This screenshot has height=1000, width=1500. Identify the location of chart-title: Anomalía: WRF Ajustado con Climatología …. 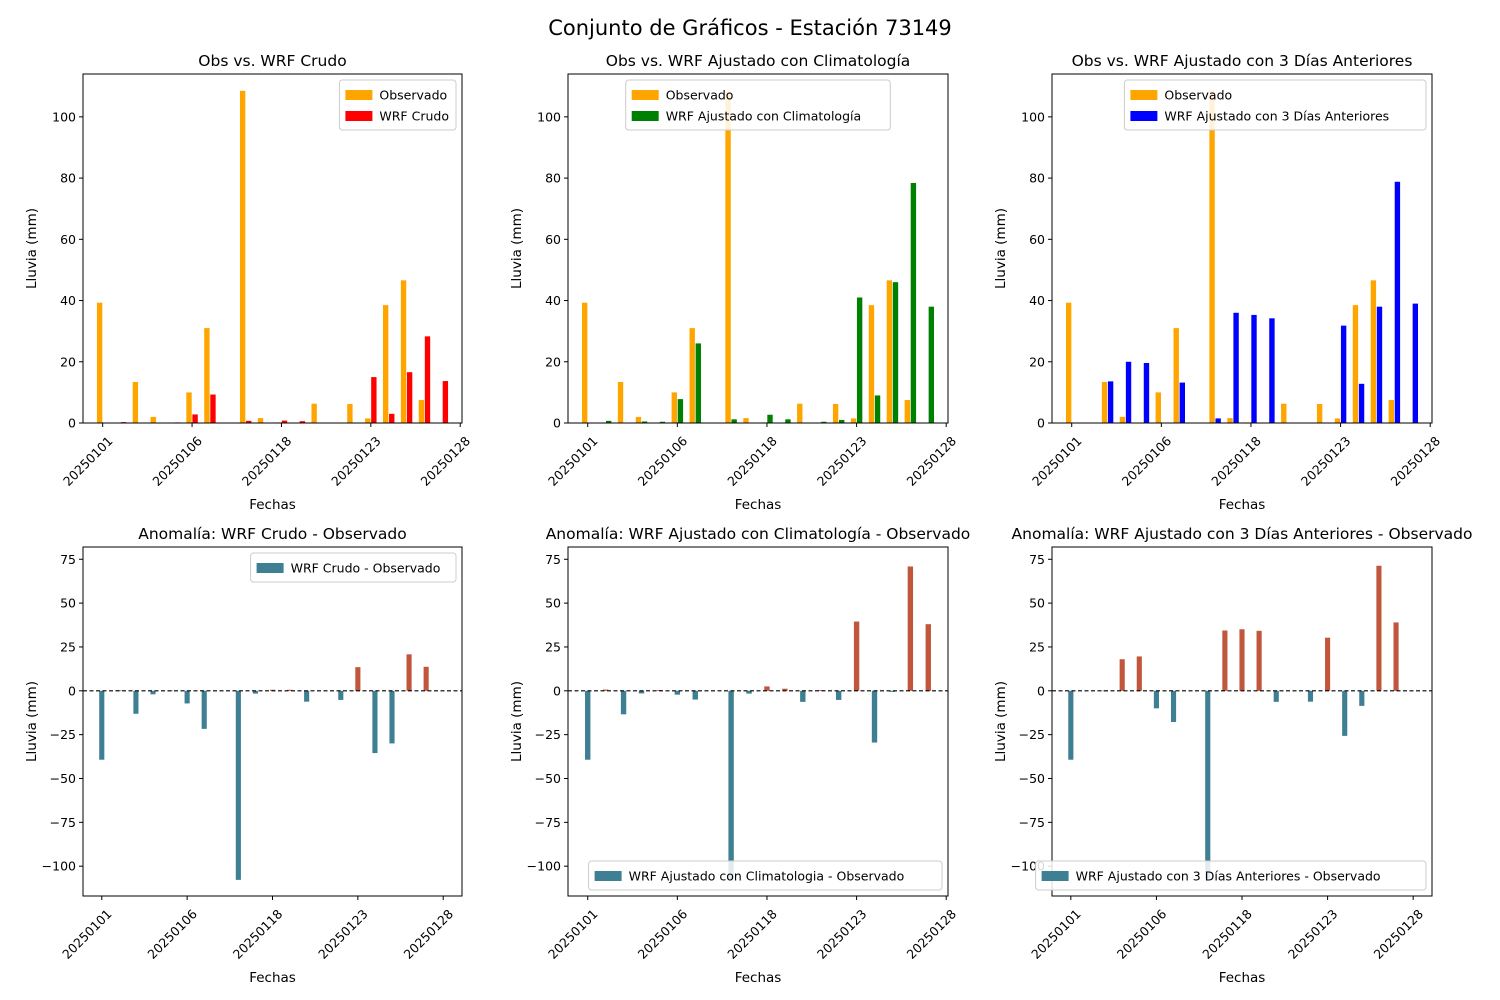
(758, 534).